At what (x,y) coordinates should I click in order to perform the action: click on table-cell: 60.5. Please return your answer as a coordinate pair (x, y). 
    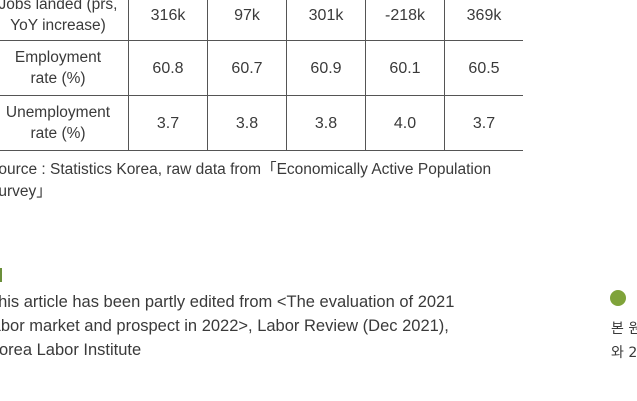
    Looking at the image, I should click on (483, 68).